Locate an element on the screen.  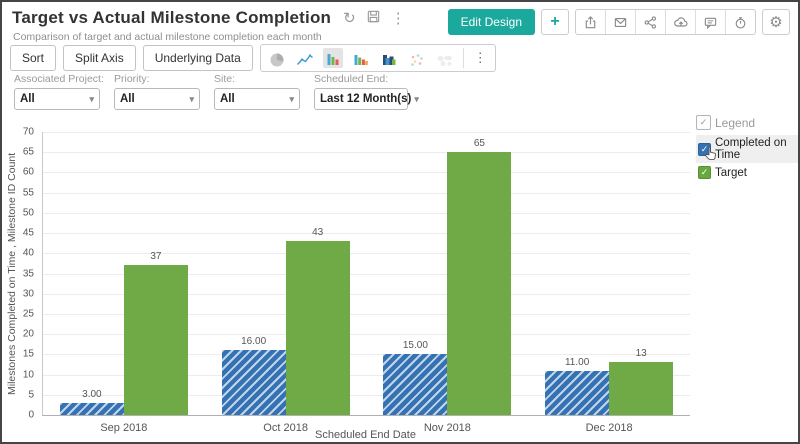
edit-design-button: Edit Design is located at coordinates (491, 22).